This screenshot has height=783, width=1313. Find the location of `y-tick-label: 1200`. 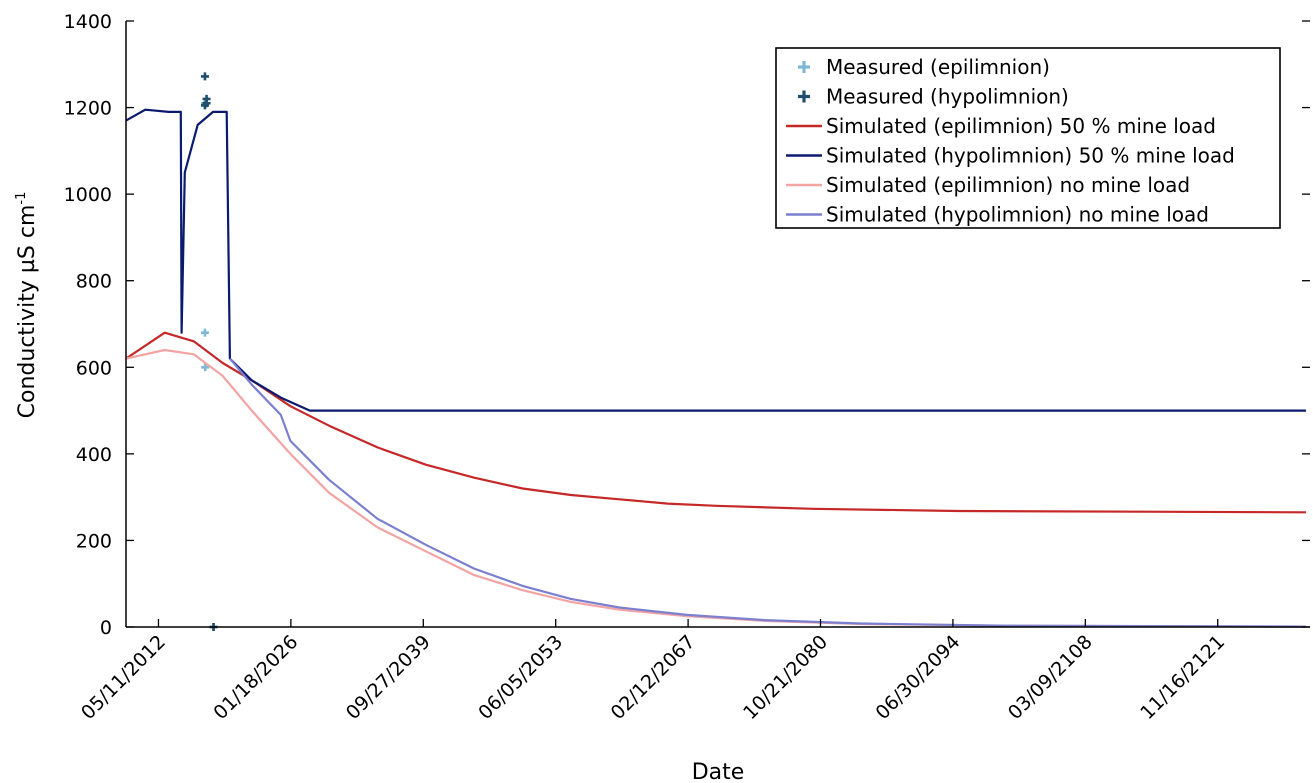

y-tick-label: 1200 is located at coordinates (88, 109).